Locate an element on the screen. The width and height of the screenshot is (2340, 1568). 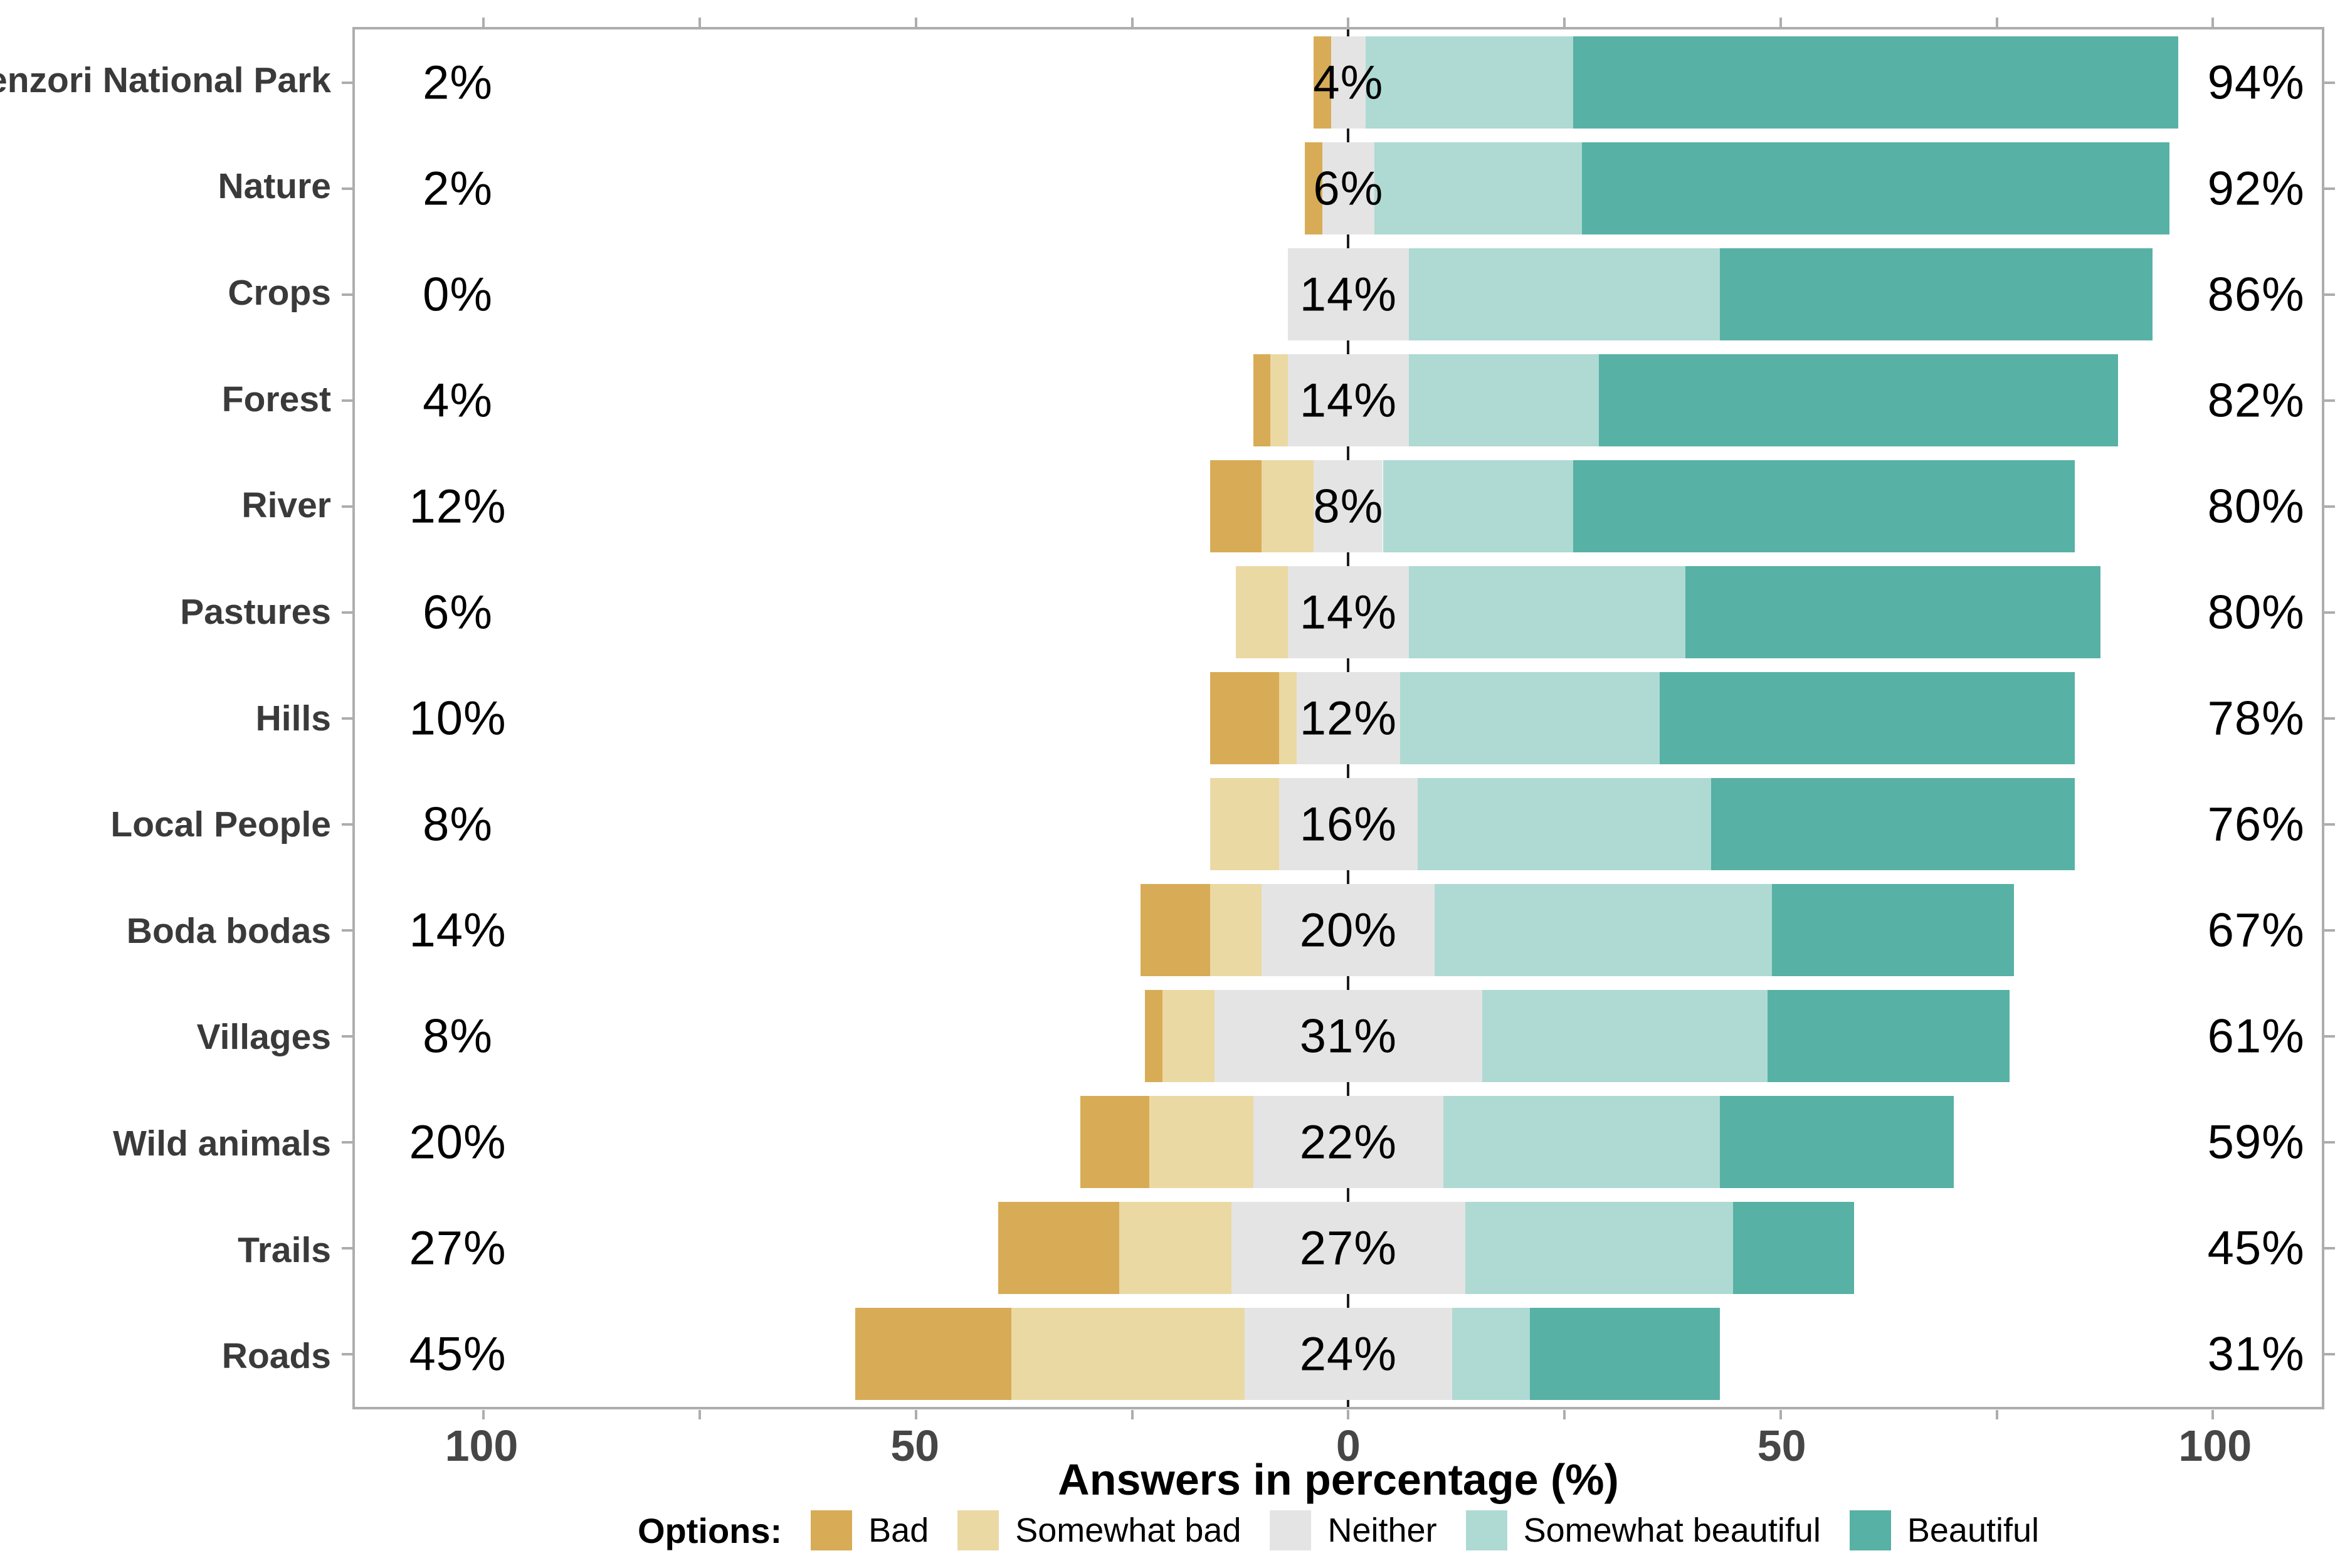
bar-row: 2% 6% 92% is located at coordinates (1338, 188).